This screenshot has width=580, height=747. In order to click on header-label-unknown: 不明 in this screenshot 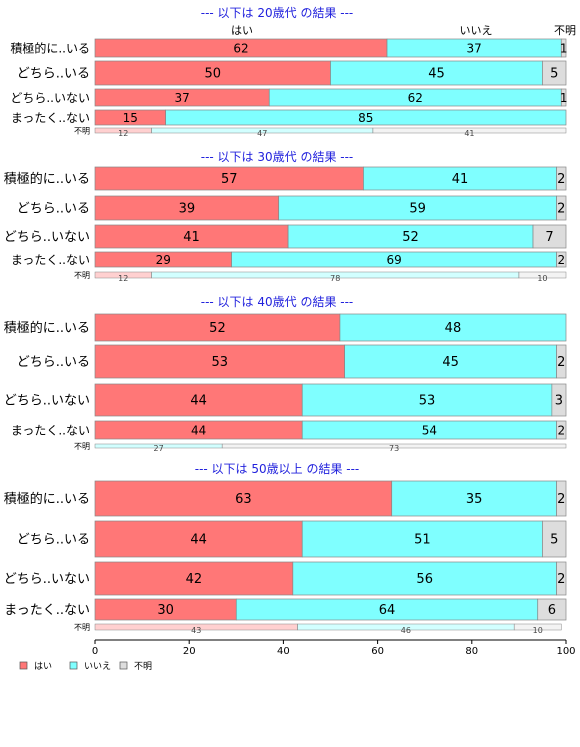, I will do `click(565, 30)`.